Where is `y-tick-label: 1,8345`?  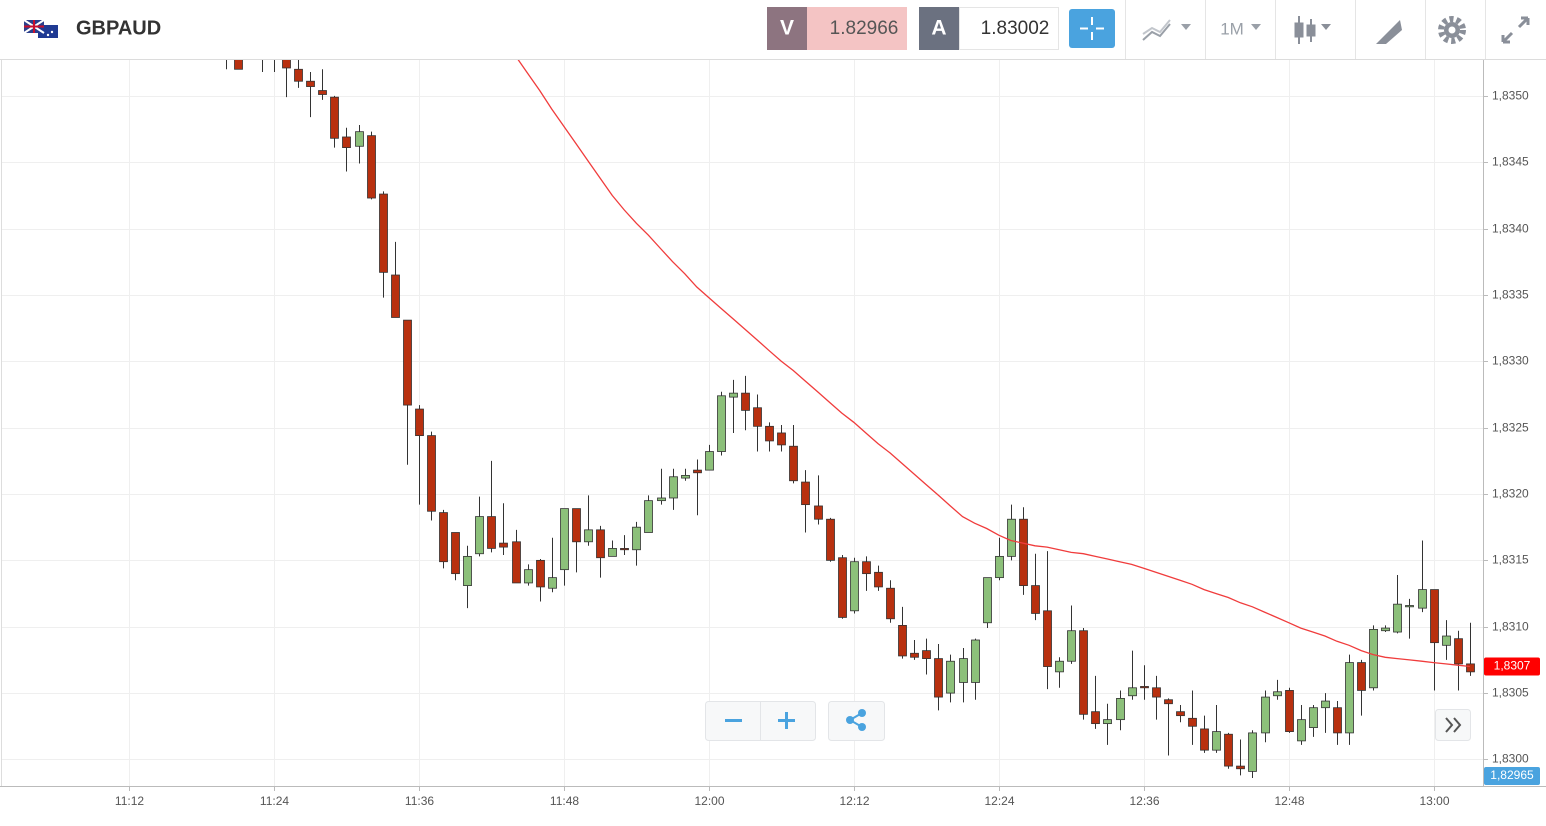
y-tick-label: 1,8345 is located at coordinates (1510, 162).